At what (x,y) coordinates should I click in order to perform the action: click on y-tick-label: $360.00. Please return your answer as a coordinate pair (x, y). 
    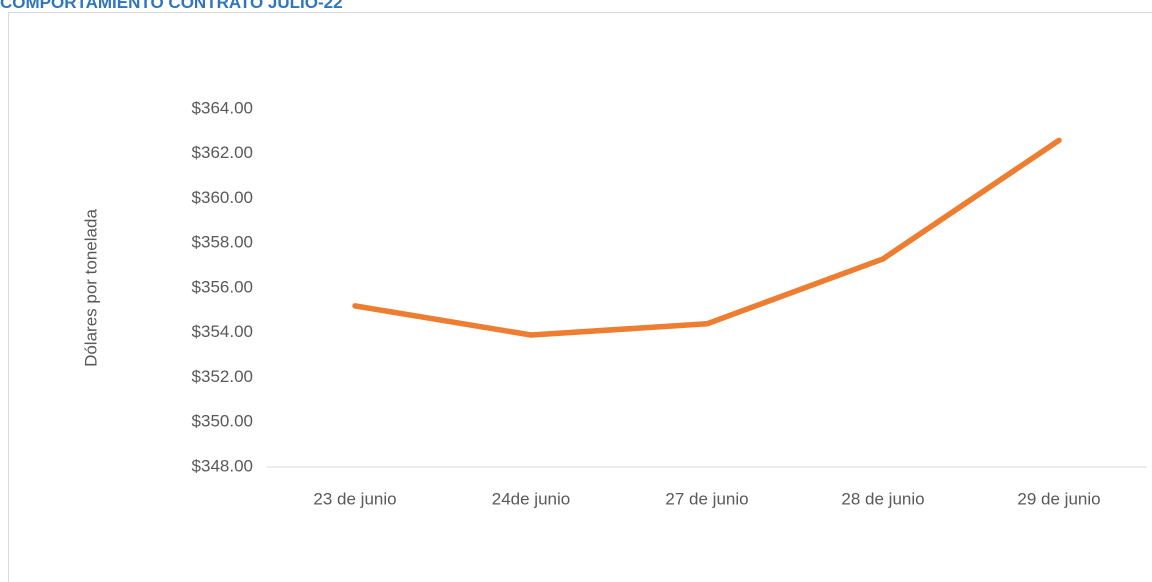
    Looking at the image, I should click on (222, 197).